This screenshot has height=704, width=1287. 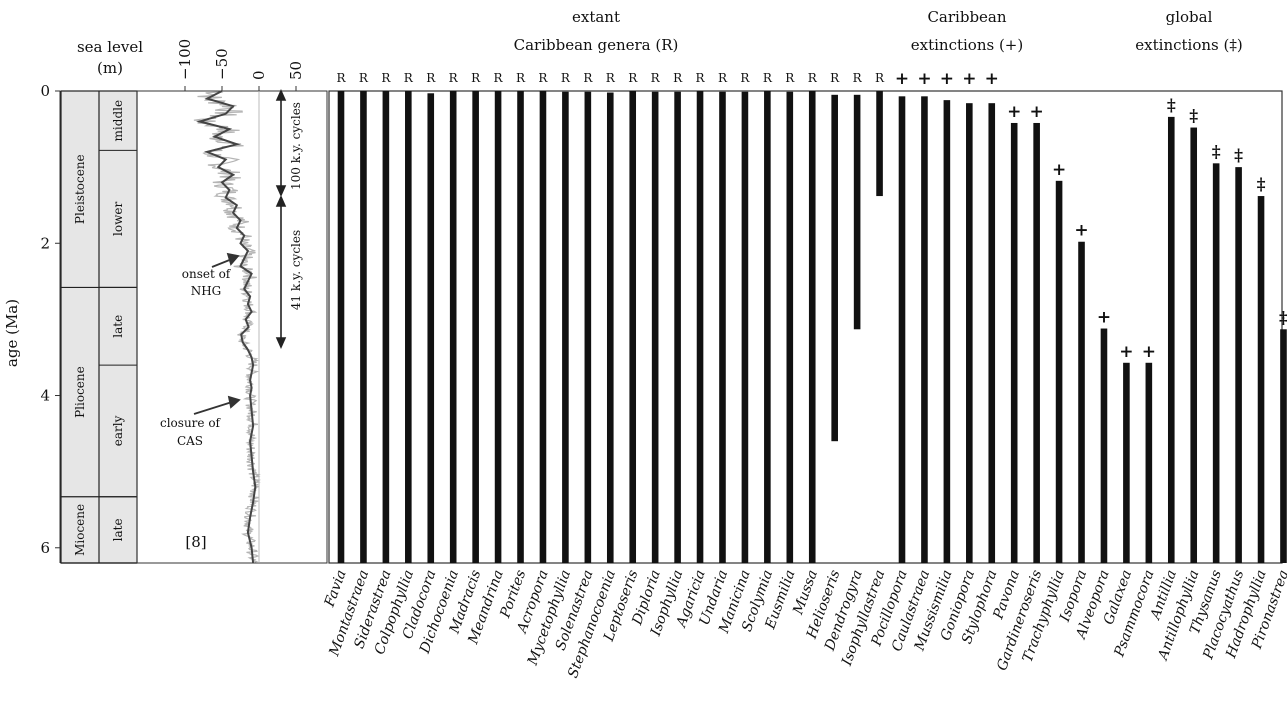 What do you see at coordinates (596, 45) in the screenshot?
I see `header-extant-line2: Caribbean genera (R)` at bounding box center [596, 45].